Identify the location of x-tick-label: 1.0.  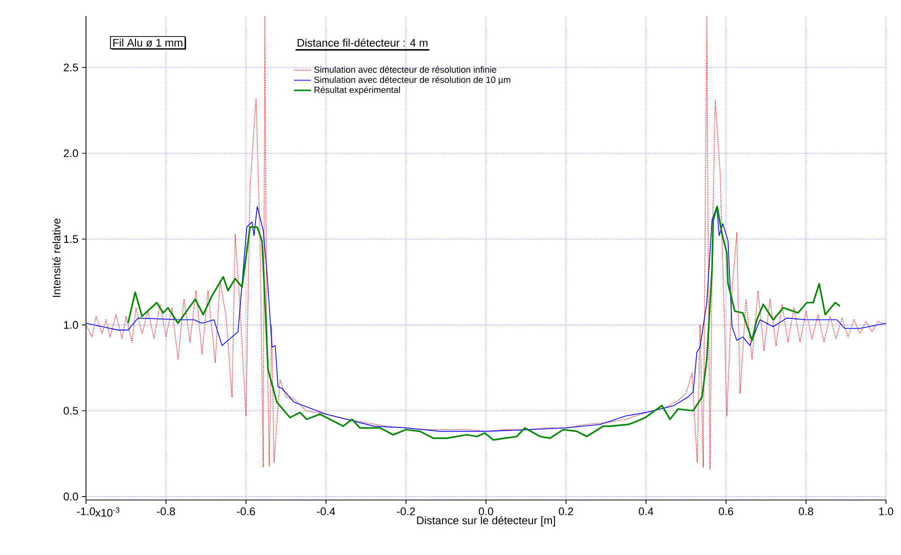
(886, 512).